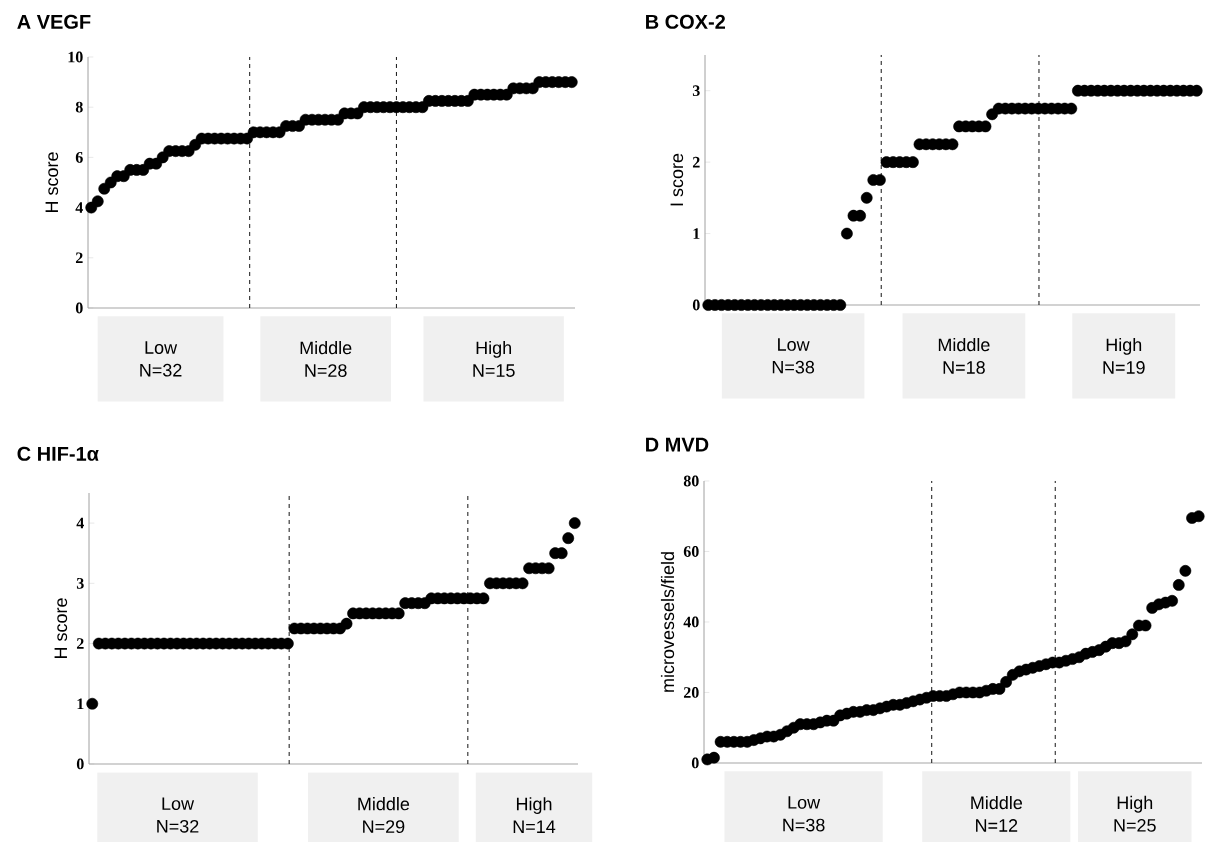  Describe the element at coordinates (1124, 367) in the screenshot. I see `text: N=19` at that location.